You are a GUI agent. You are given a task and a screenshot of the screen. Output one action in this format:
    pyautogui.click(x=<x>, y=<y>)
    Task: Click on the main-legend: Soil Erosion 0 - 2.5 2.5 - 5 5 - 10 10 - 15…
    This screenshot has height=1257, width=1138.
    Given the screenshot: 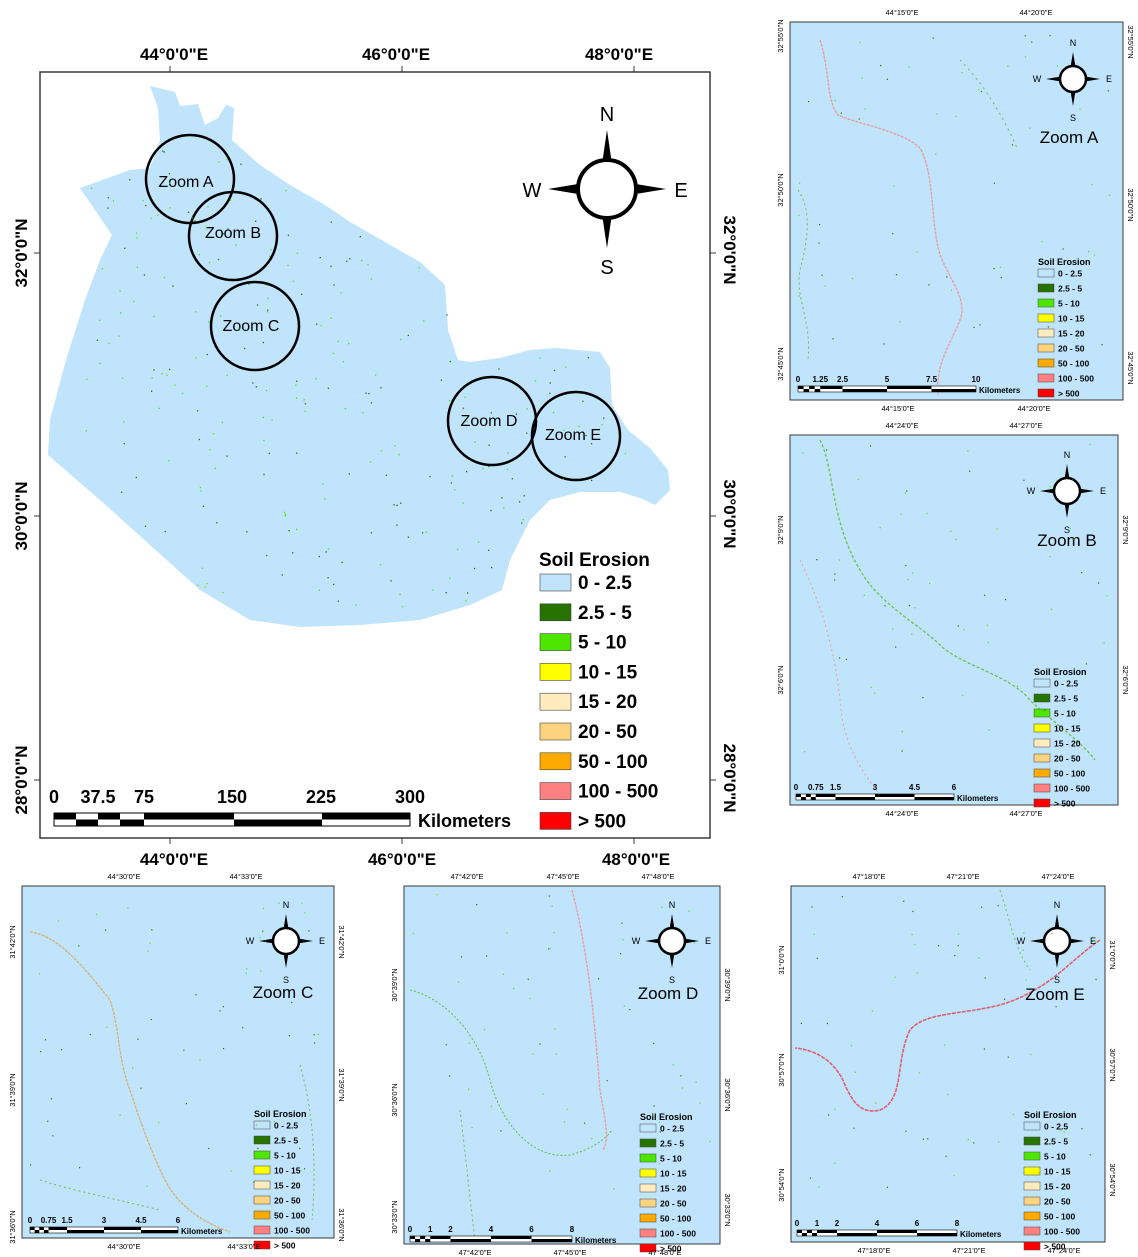 What is the action you would take?
    pyautogui.click(x=598, y=691)
    